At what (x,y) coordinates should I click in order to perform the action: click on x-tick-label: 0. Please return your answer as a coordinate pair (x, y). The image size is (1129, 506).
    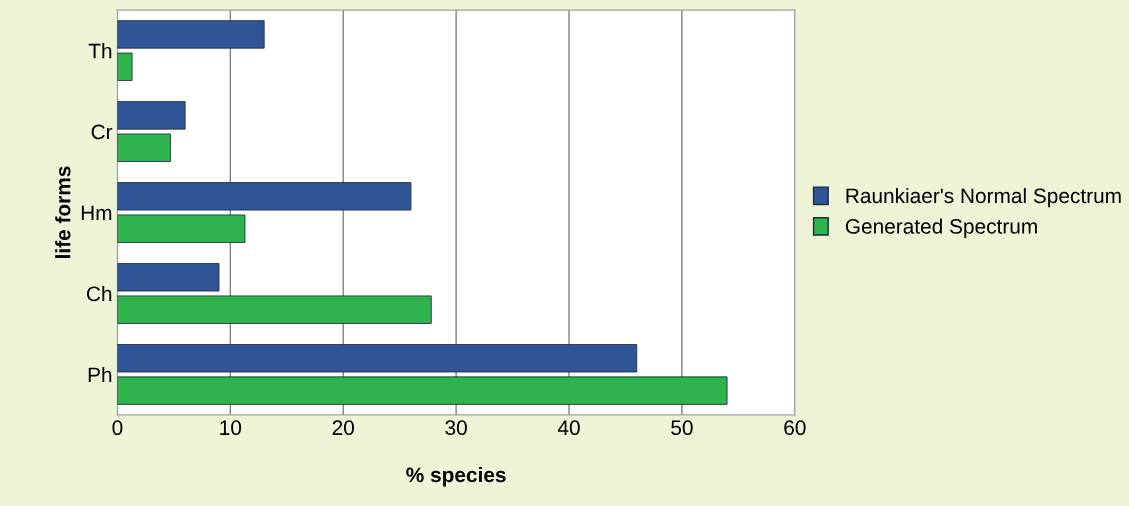
    Looking at the image, I should click on (117, 428).